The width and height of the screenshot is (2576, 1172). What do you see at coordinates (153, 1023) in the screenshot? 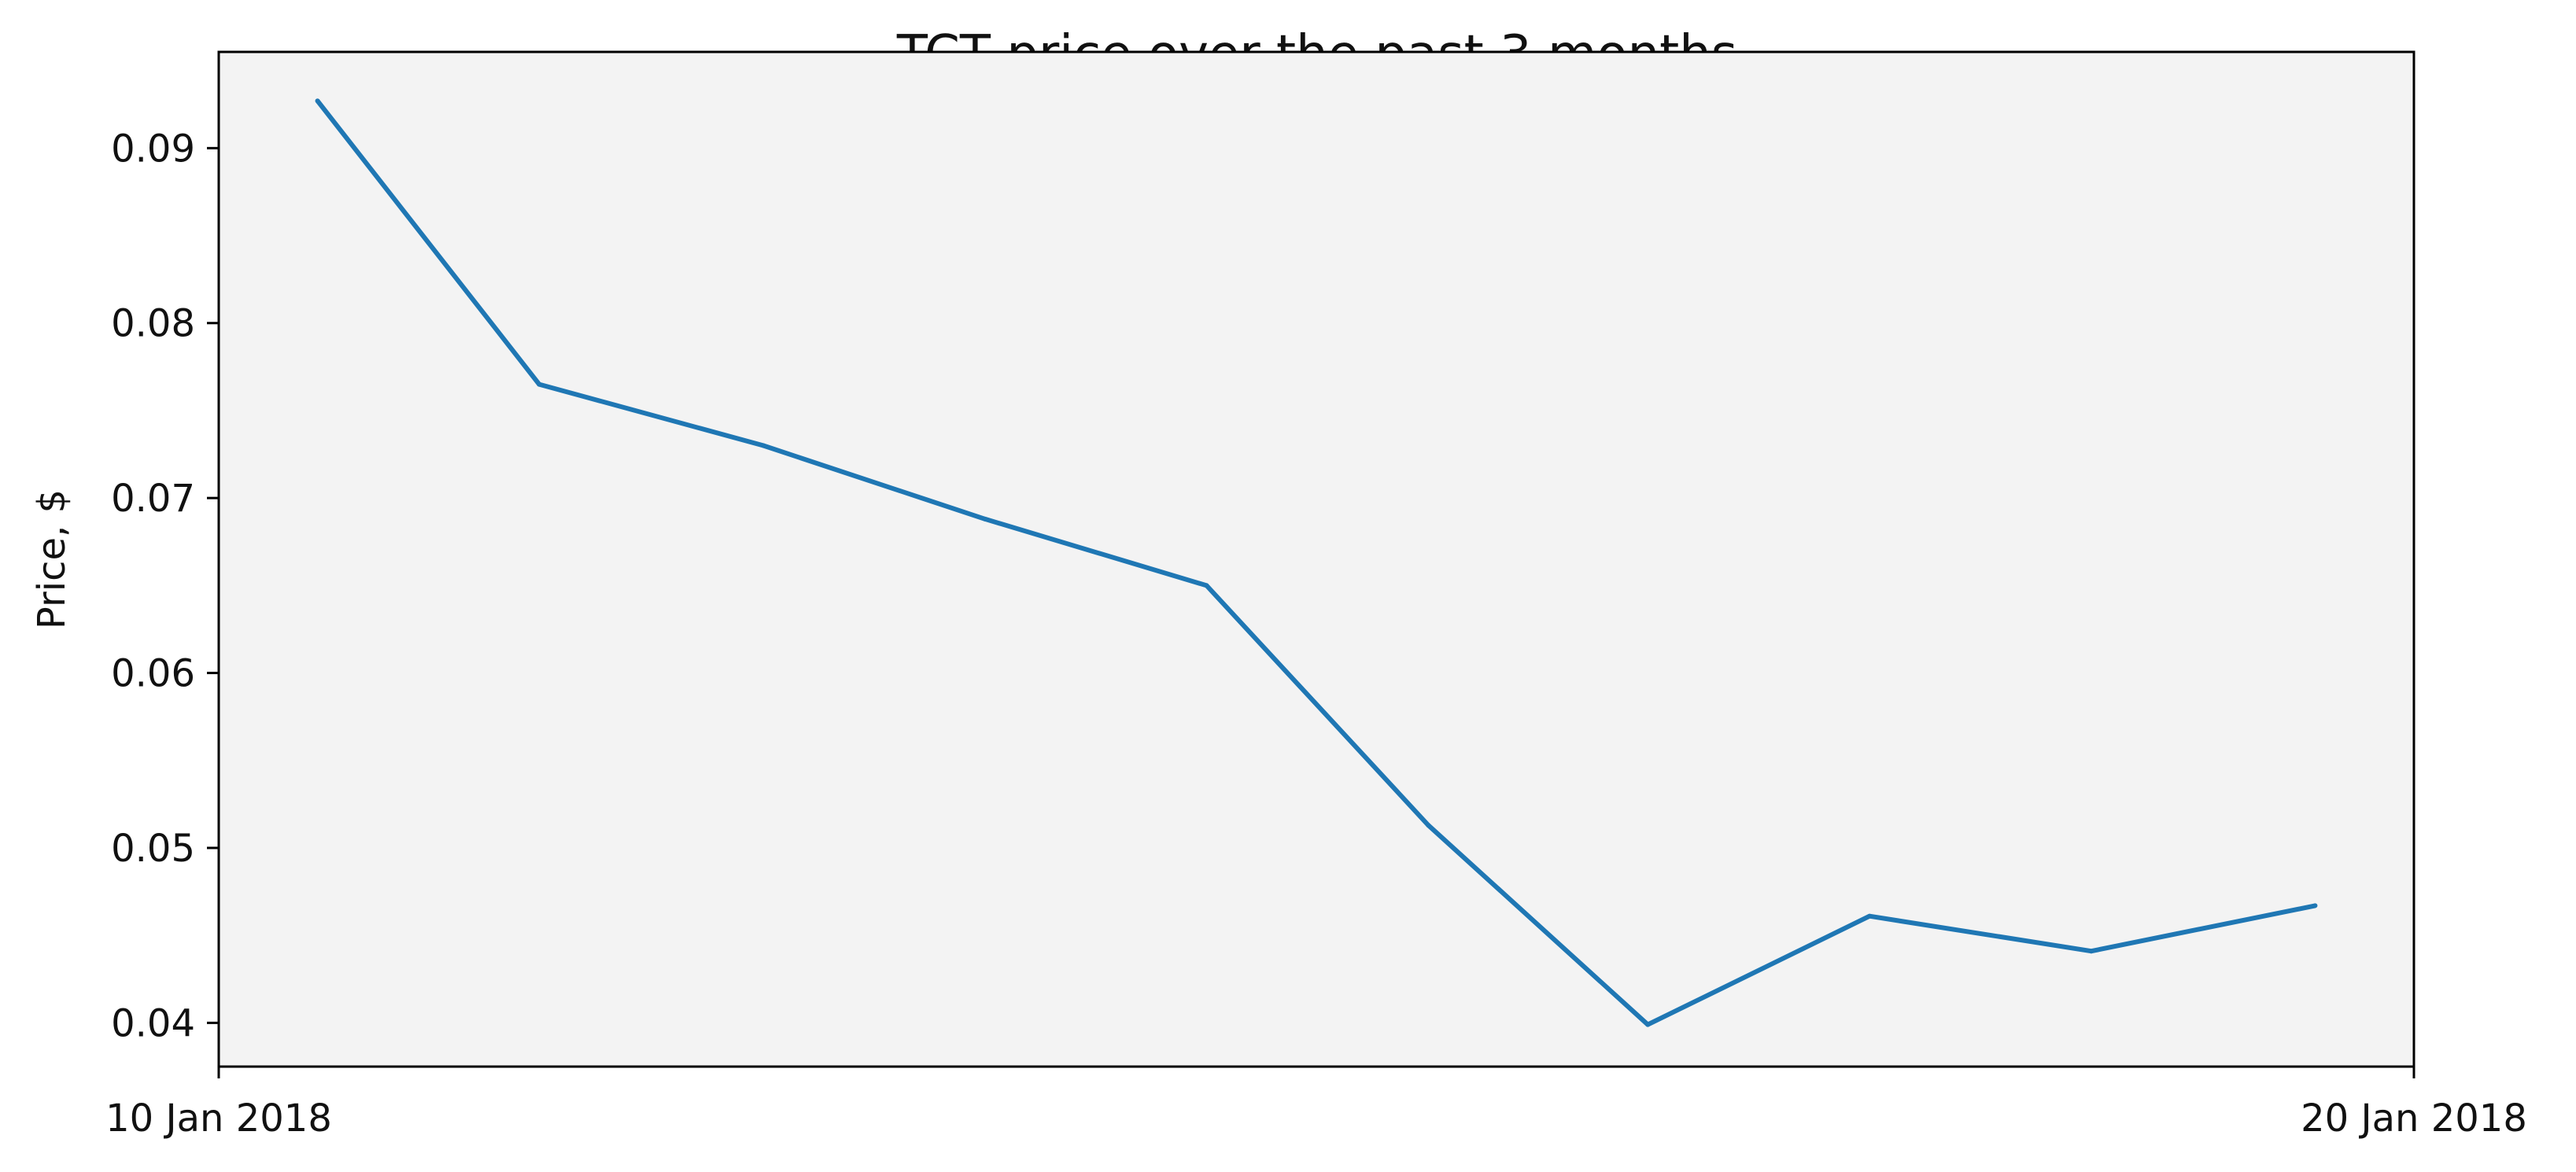
I see `y-tick-label: 0.04` at bounding box center [153, 1023].